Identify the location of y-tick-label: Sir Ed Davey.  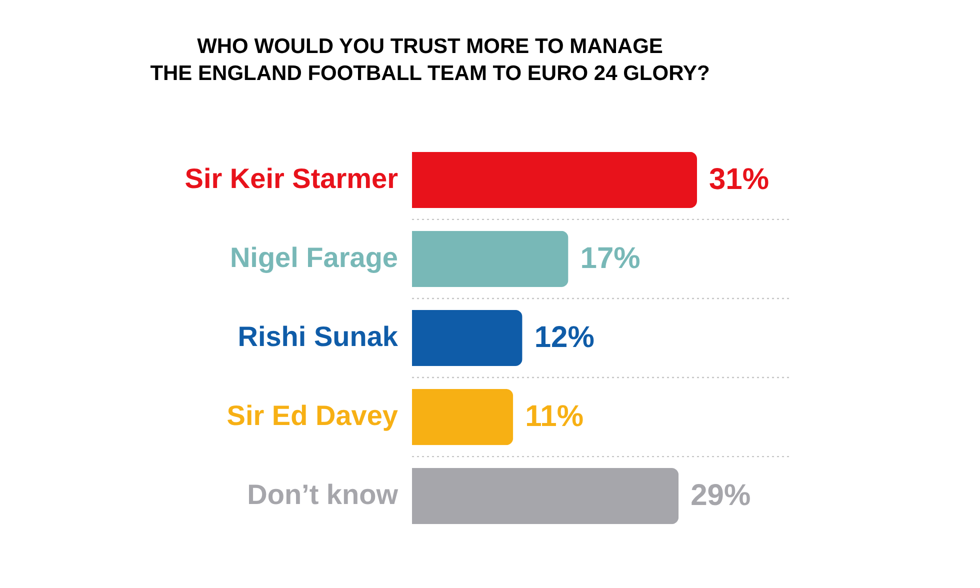
(312, 416).